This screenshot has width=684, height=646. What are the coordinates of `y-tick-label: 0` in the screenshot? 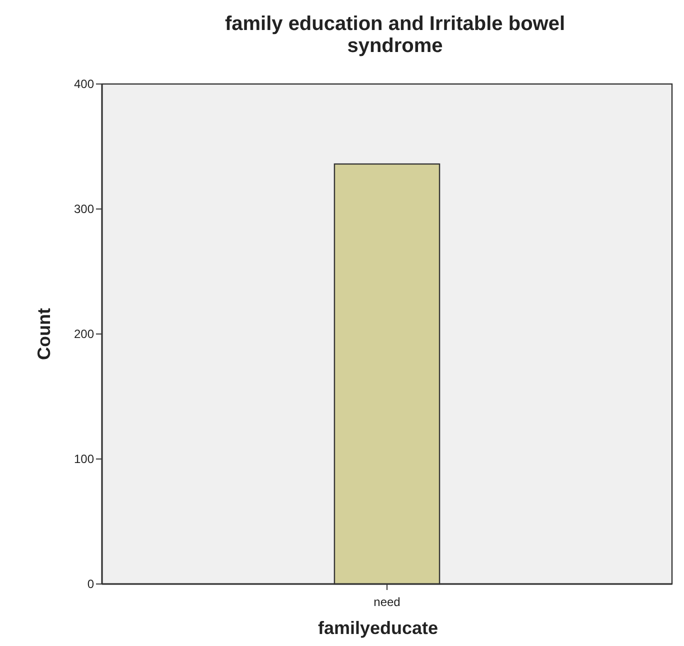 It's located at (90, 584).